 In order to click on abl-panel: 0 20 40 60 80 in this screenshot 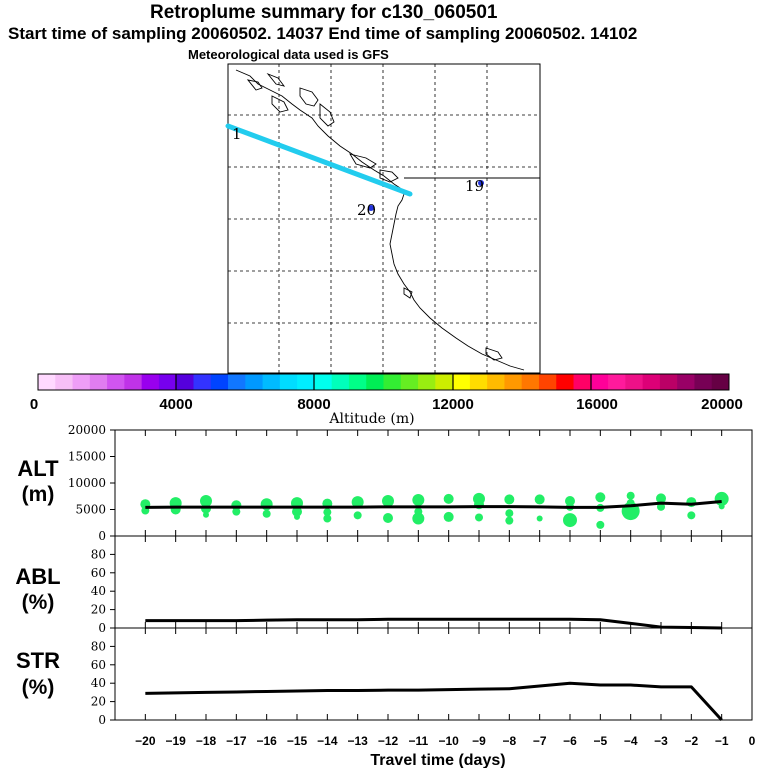, I will do `click(422, 585)`.